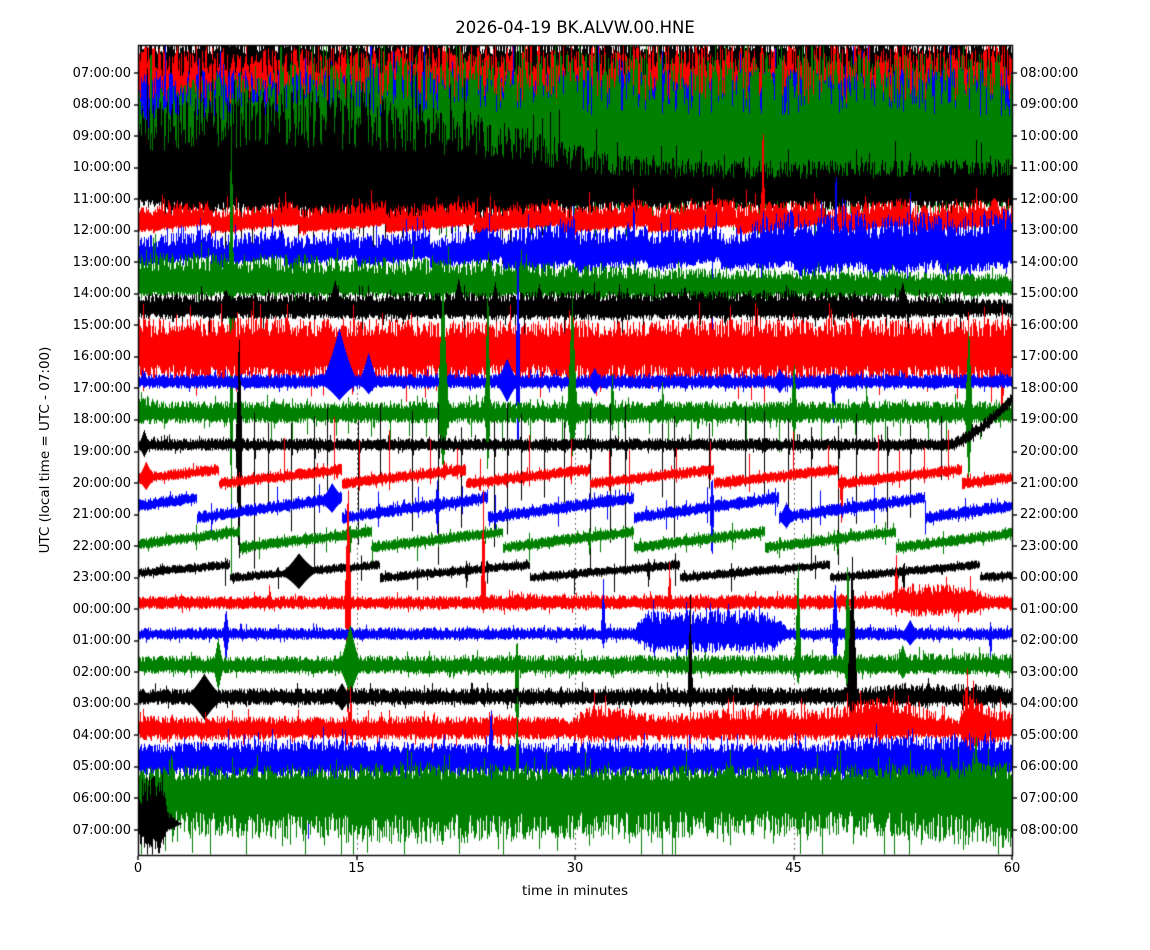 The height and width of the screenshot is (950, 1150). What do you see at coordinates (1049, 767) in the screenshot?
I see `local-tick-label: 06:00:00` at bounding box center [1049, 767].